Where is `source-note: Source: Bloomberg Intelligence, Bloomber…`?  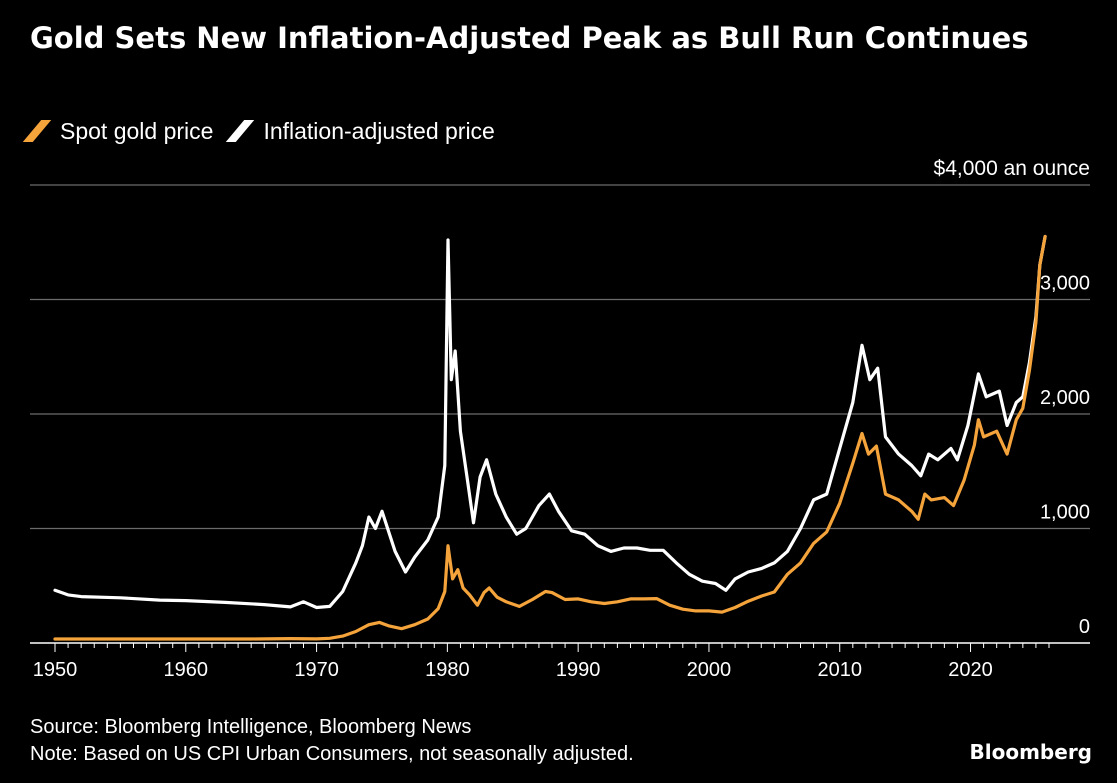 source-note: Source: Bloomberg Intelligence, Bloomber… is located at coordinates (251, 727).